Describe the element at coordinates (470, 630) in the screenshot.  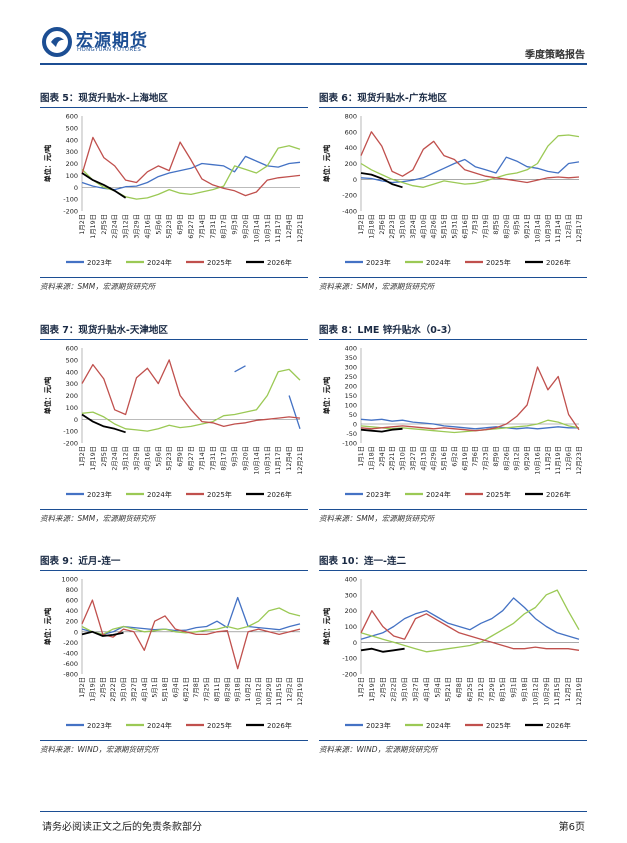
I see `series-line-2025年` at that location.